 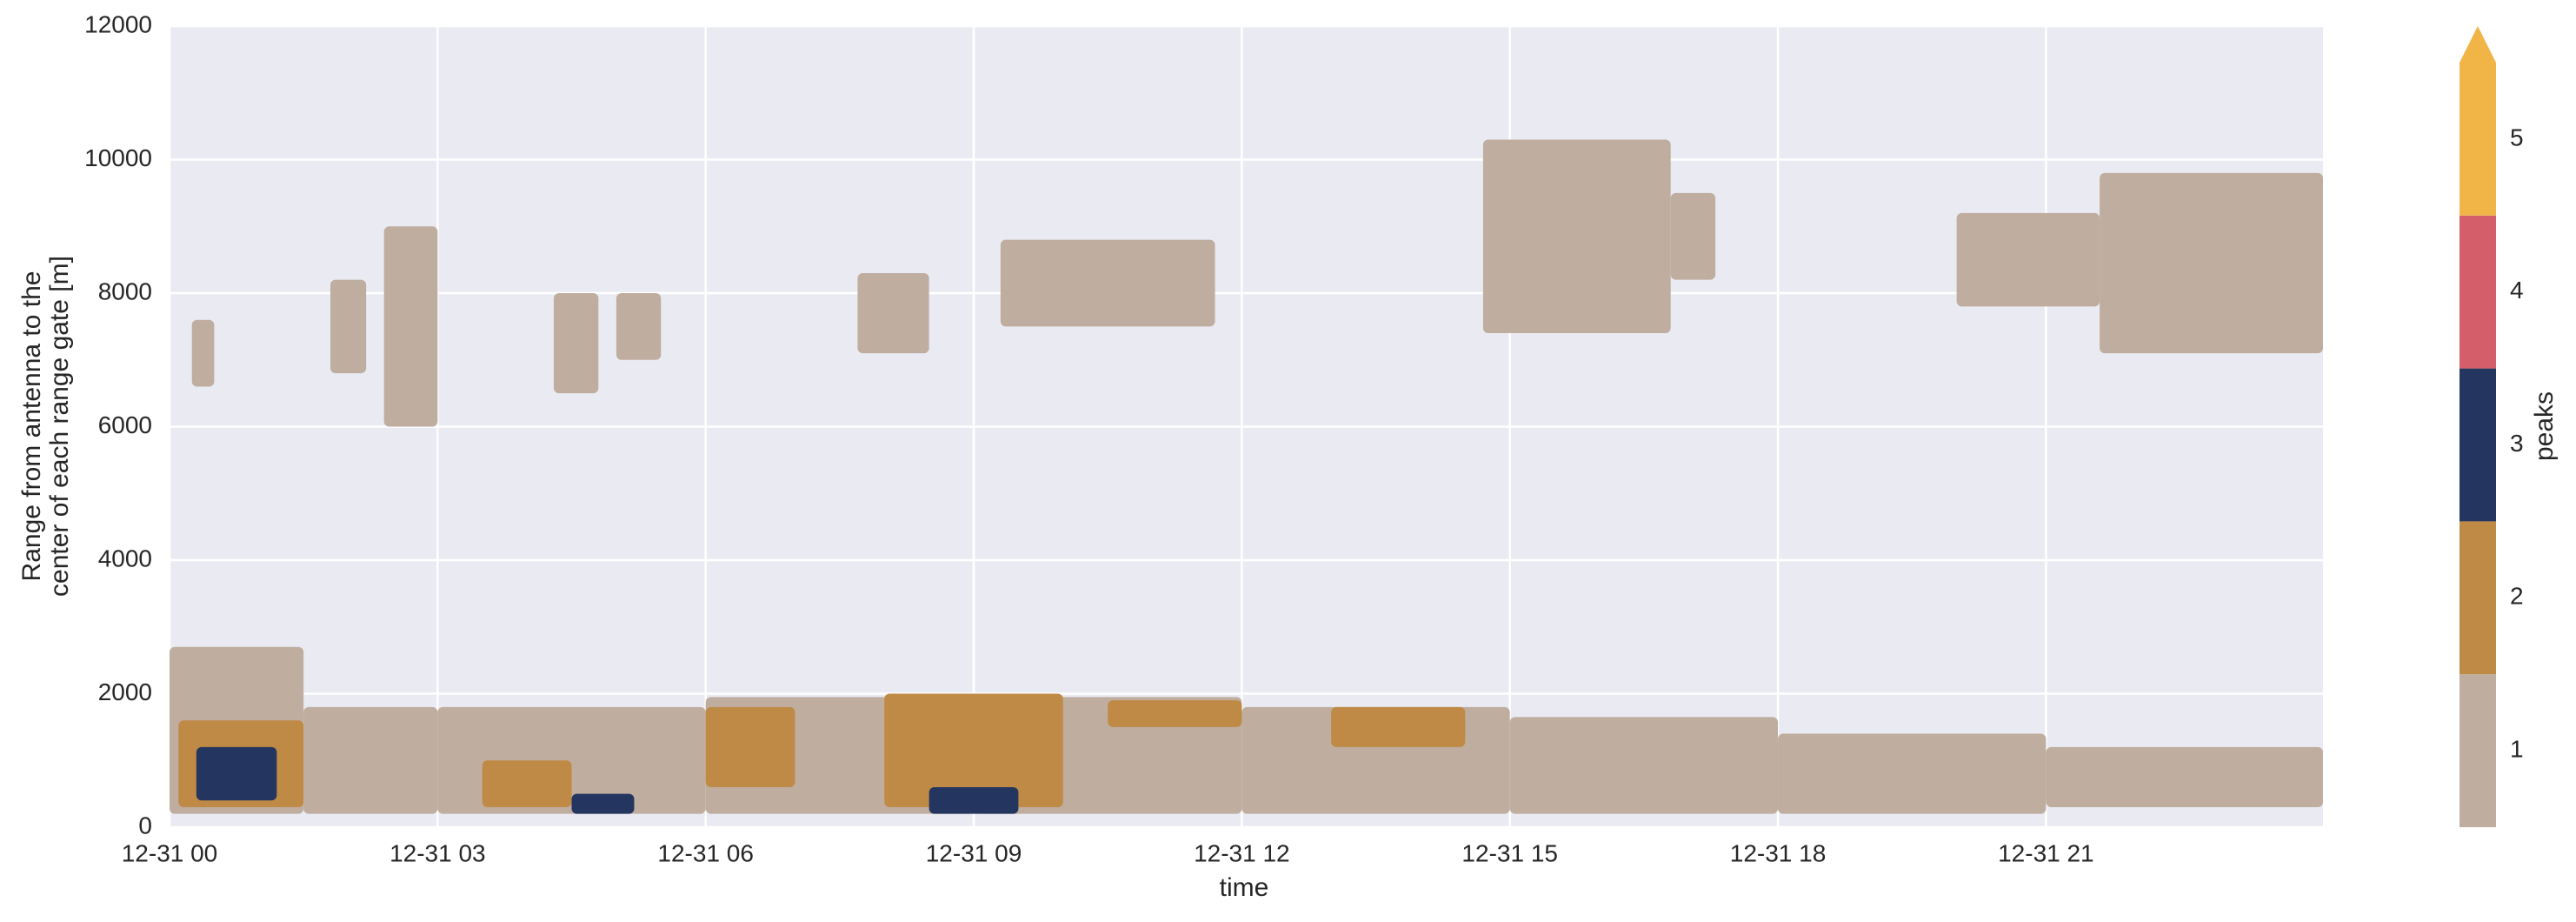 I want to click on colorbar-tick-label: 1, so click(x=2517, y=748).